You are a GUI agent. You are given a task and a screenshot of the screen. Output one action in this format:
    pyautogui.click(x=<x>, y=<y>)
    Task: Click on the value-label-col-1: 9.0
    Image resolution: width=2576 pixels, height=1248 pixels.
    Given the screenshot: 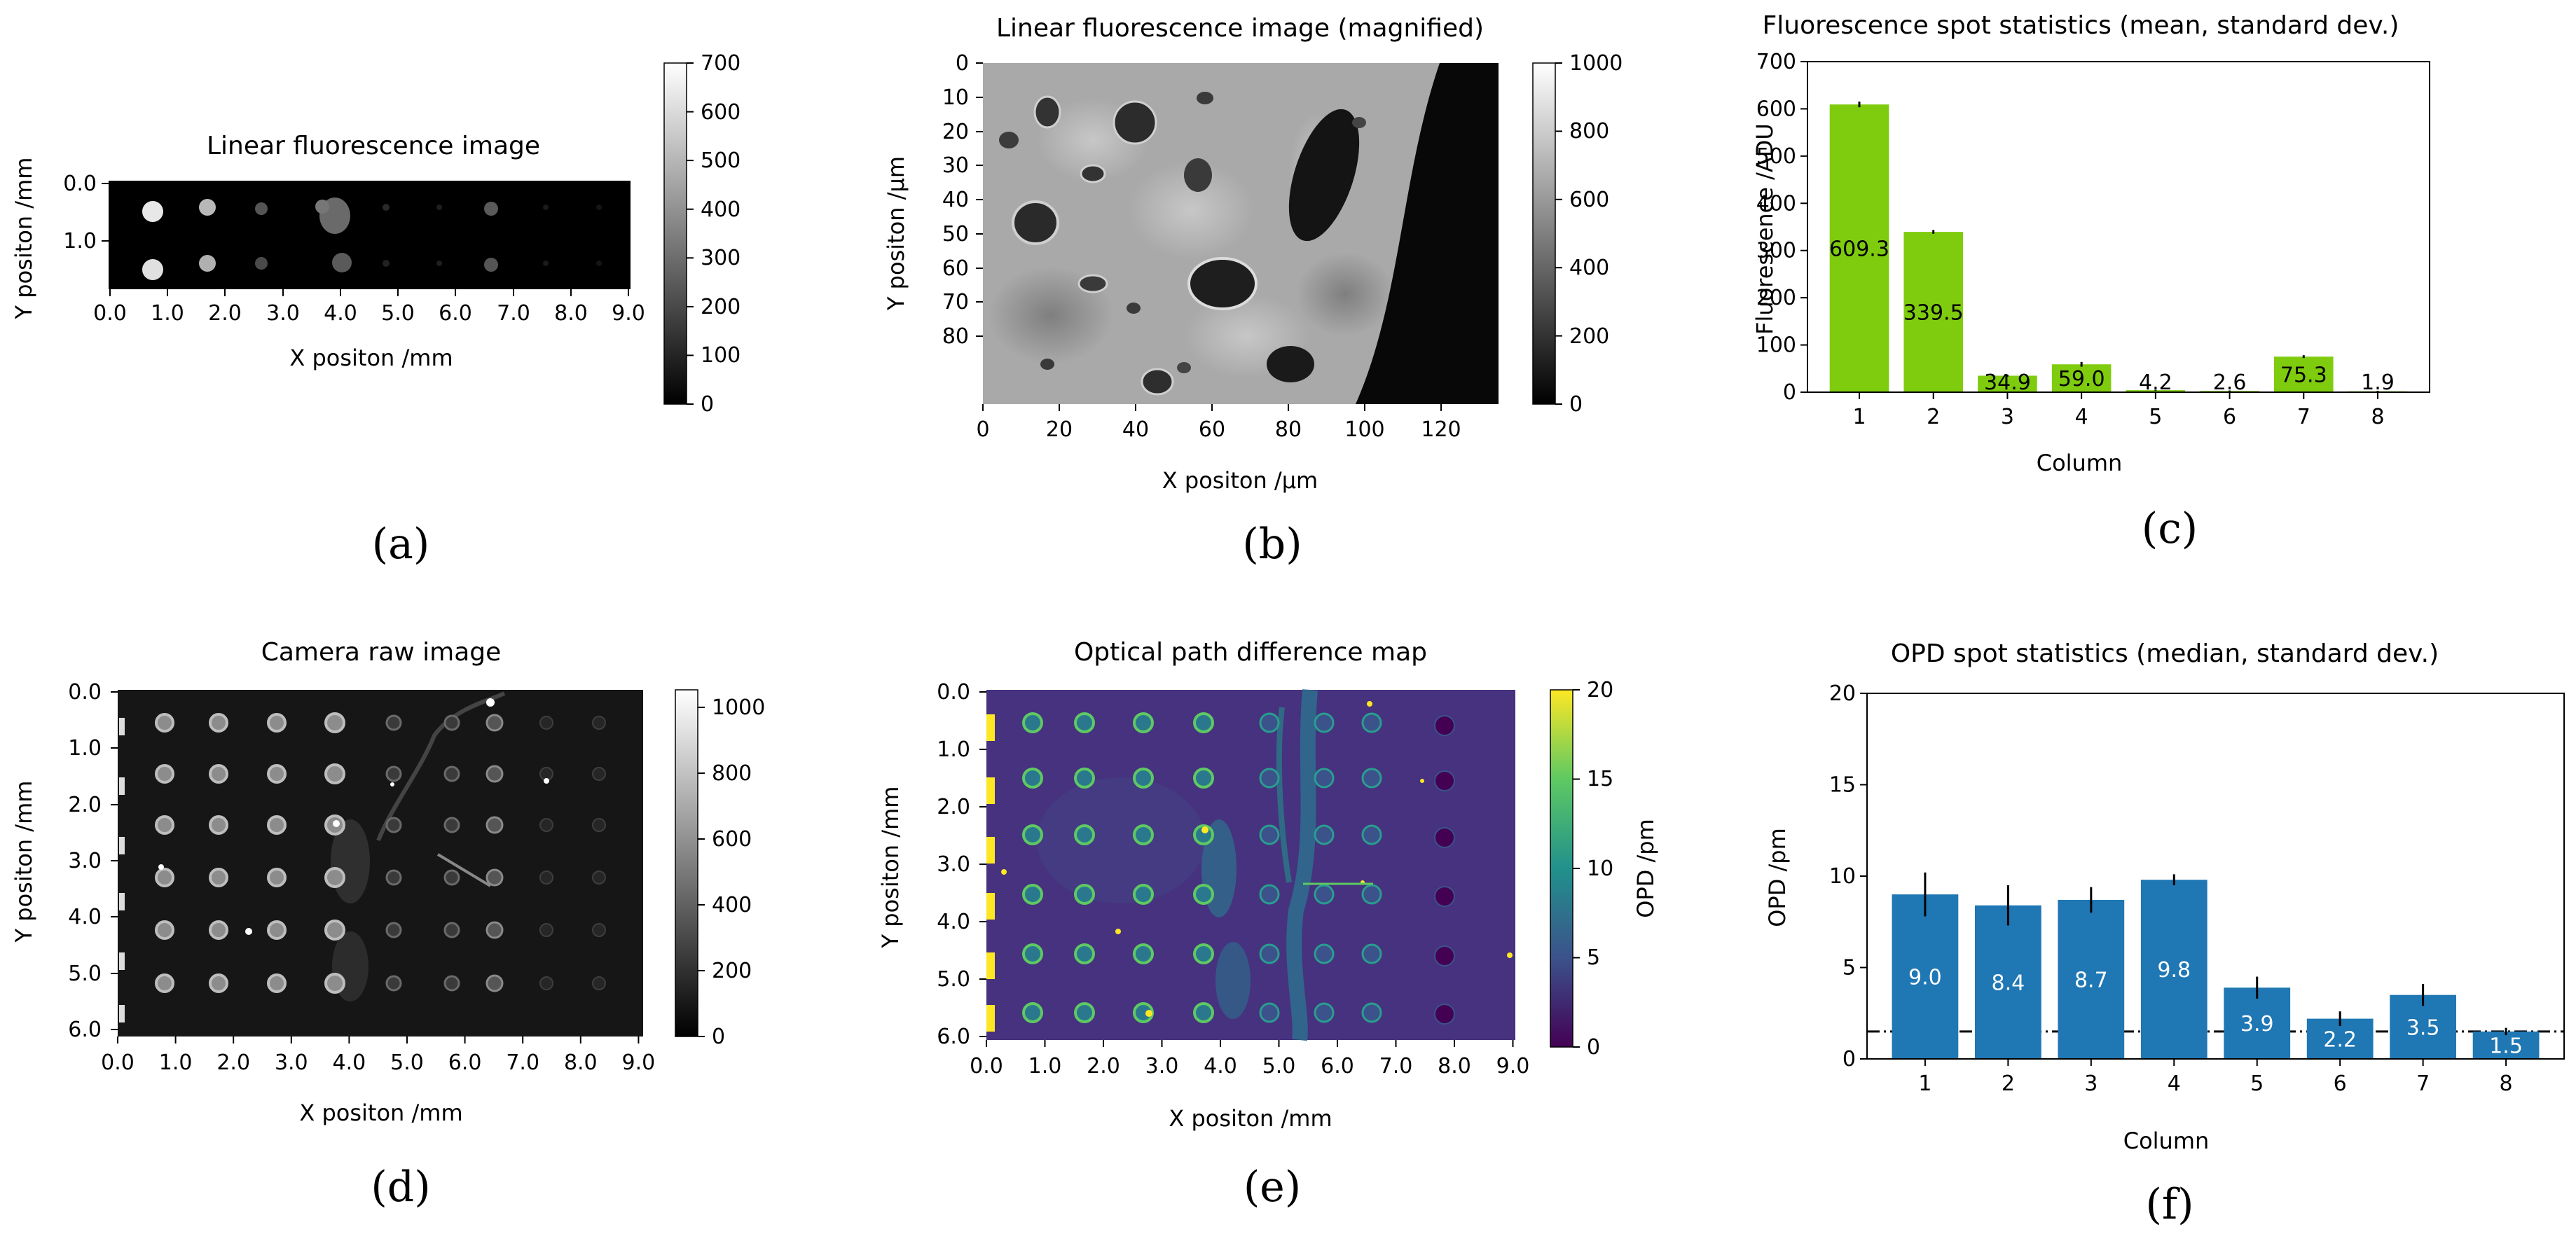 What is the action you would take?
    pyautogui.click(x=1925, y=978)
    